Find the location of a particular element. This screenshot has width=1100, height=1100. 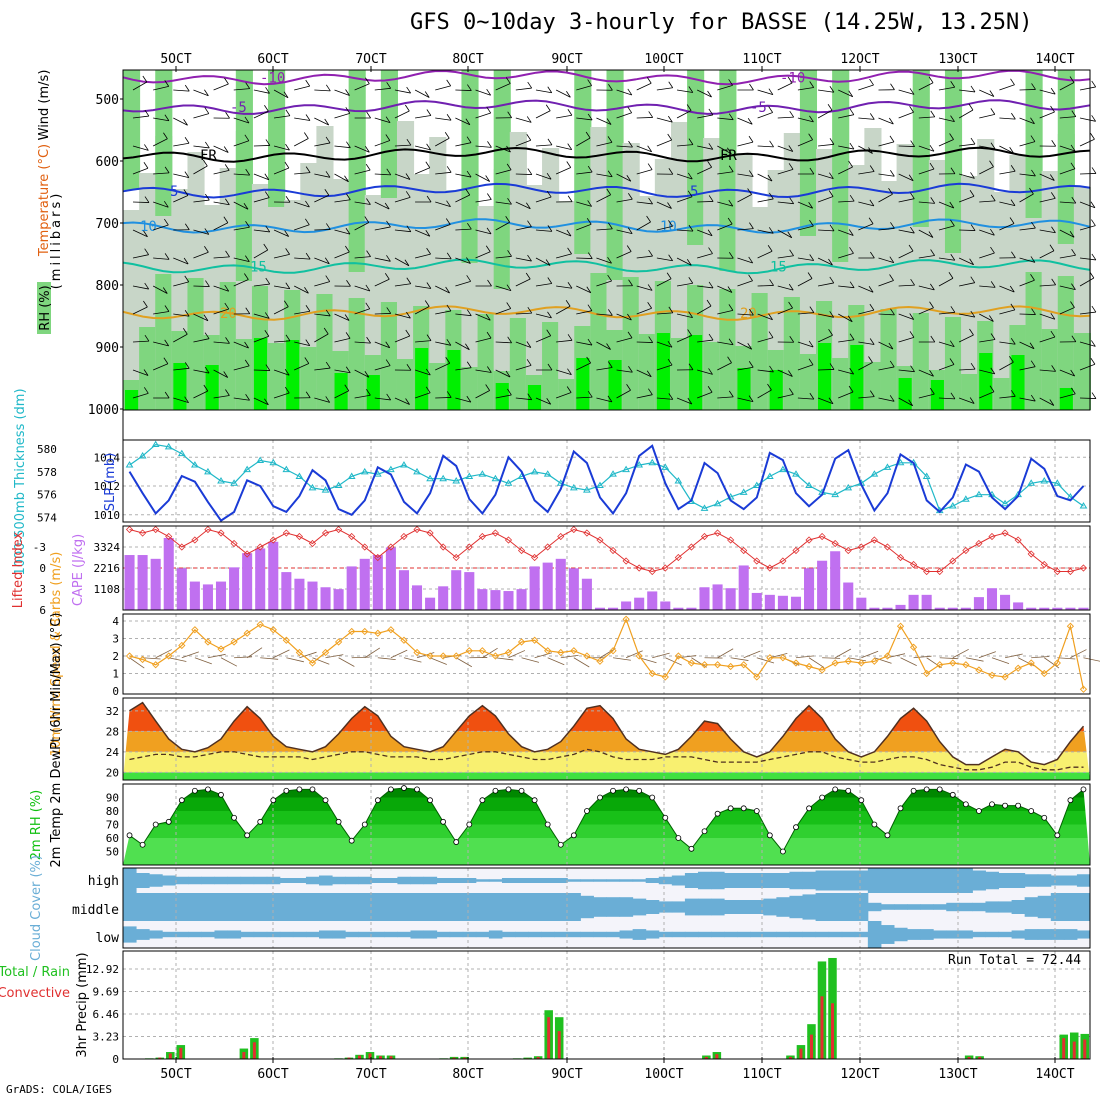

precip-convective-bar is located at coordinates (822, 1027).